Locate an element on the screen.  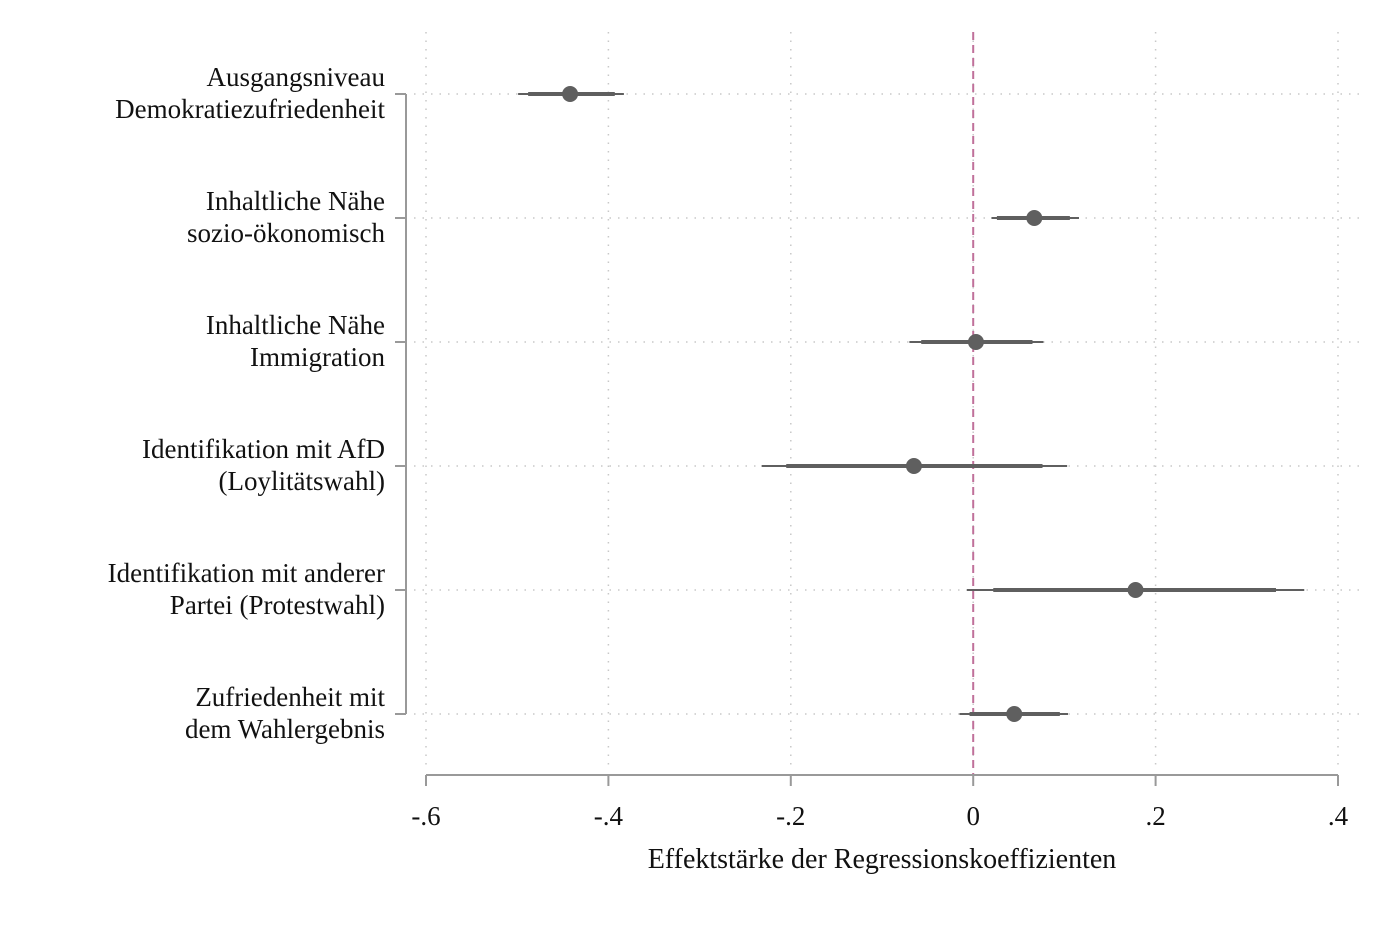
x-tick-label: -.2 is located at coordinates (790, 816).